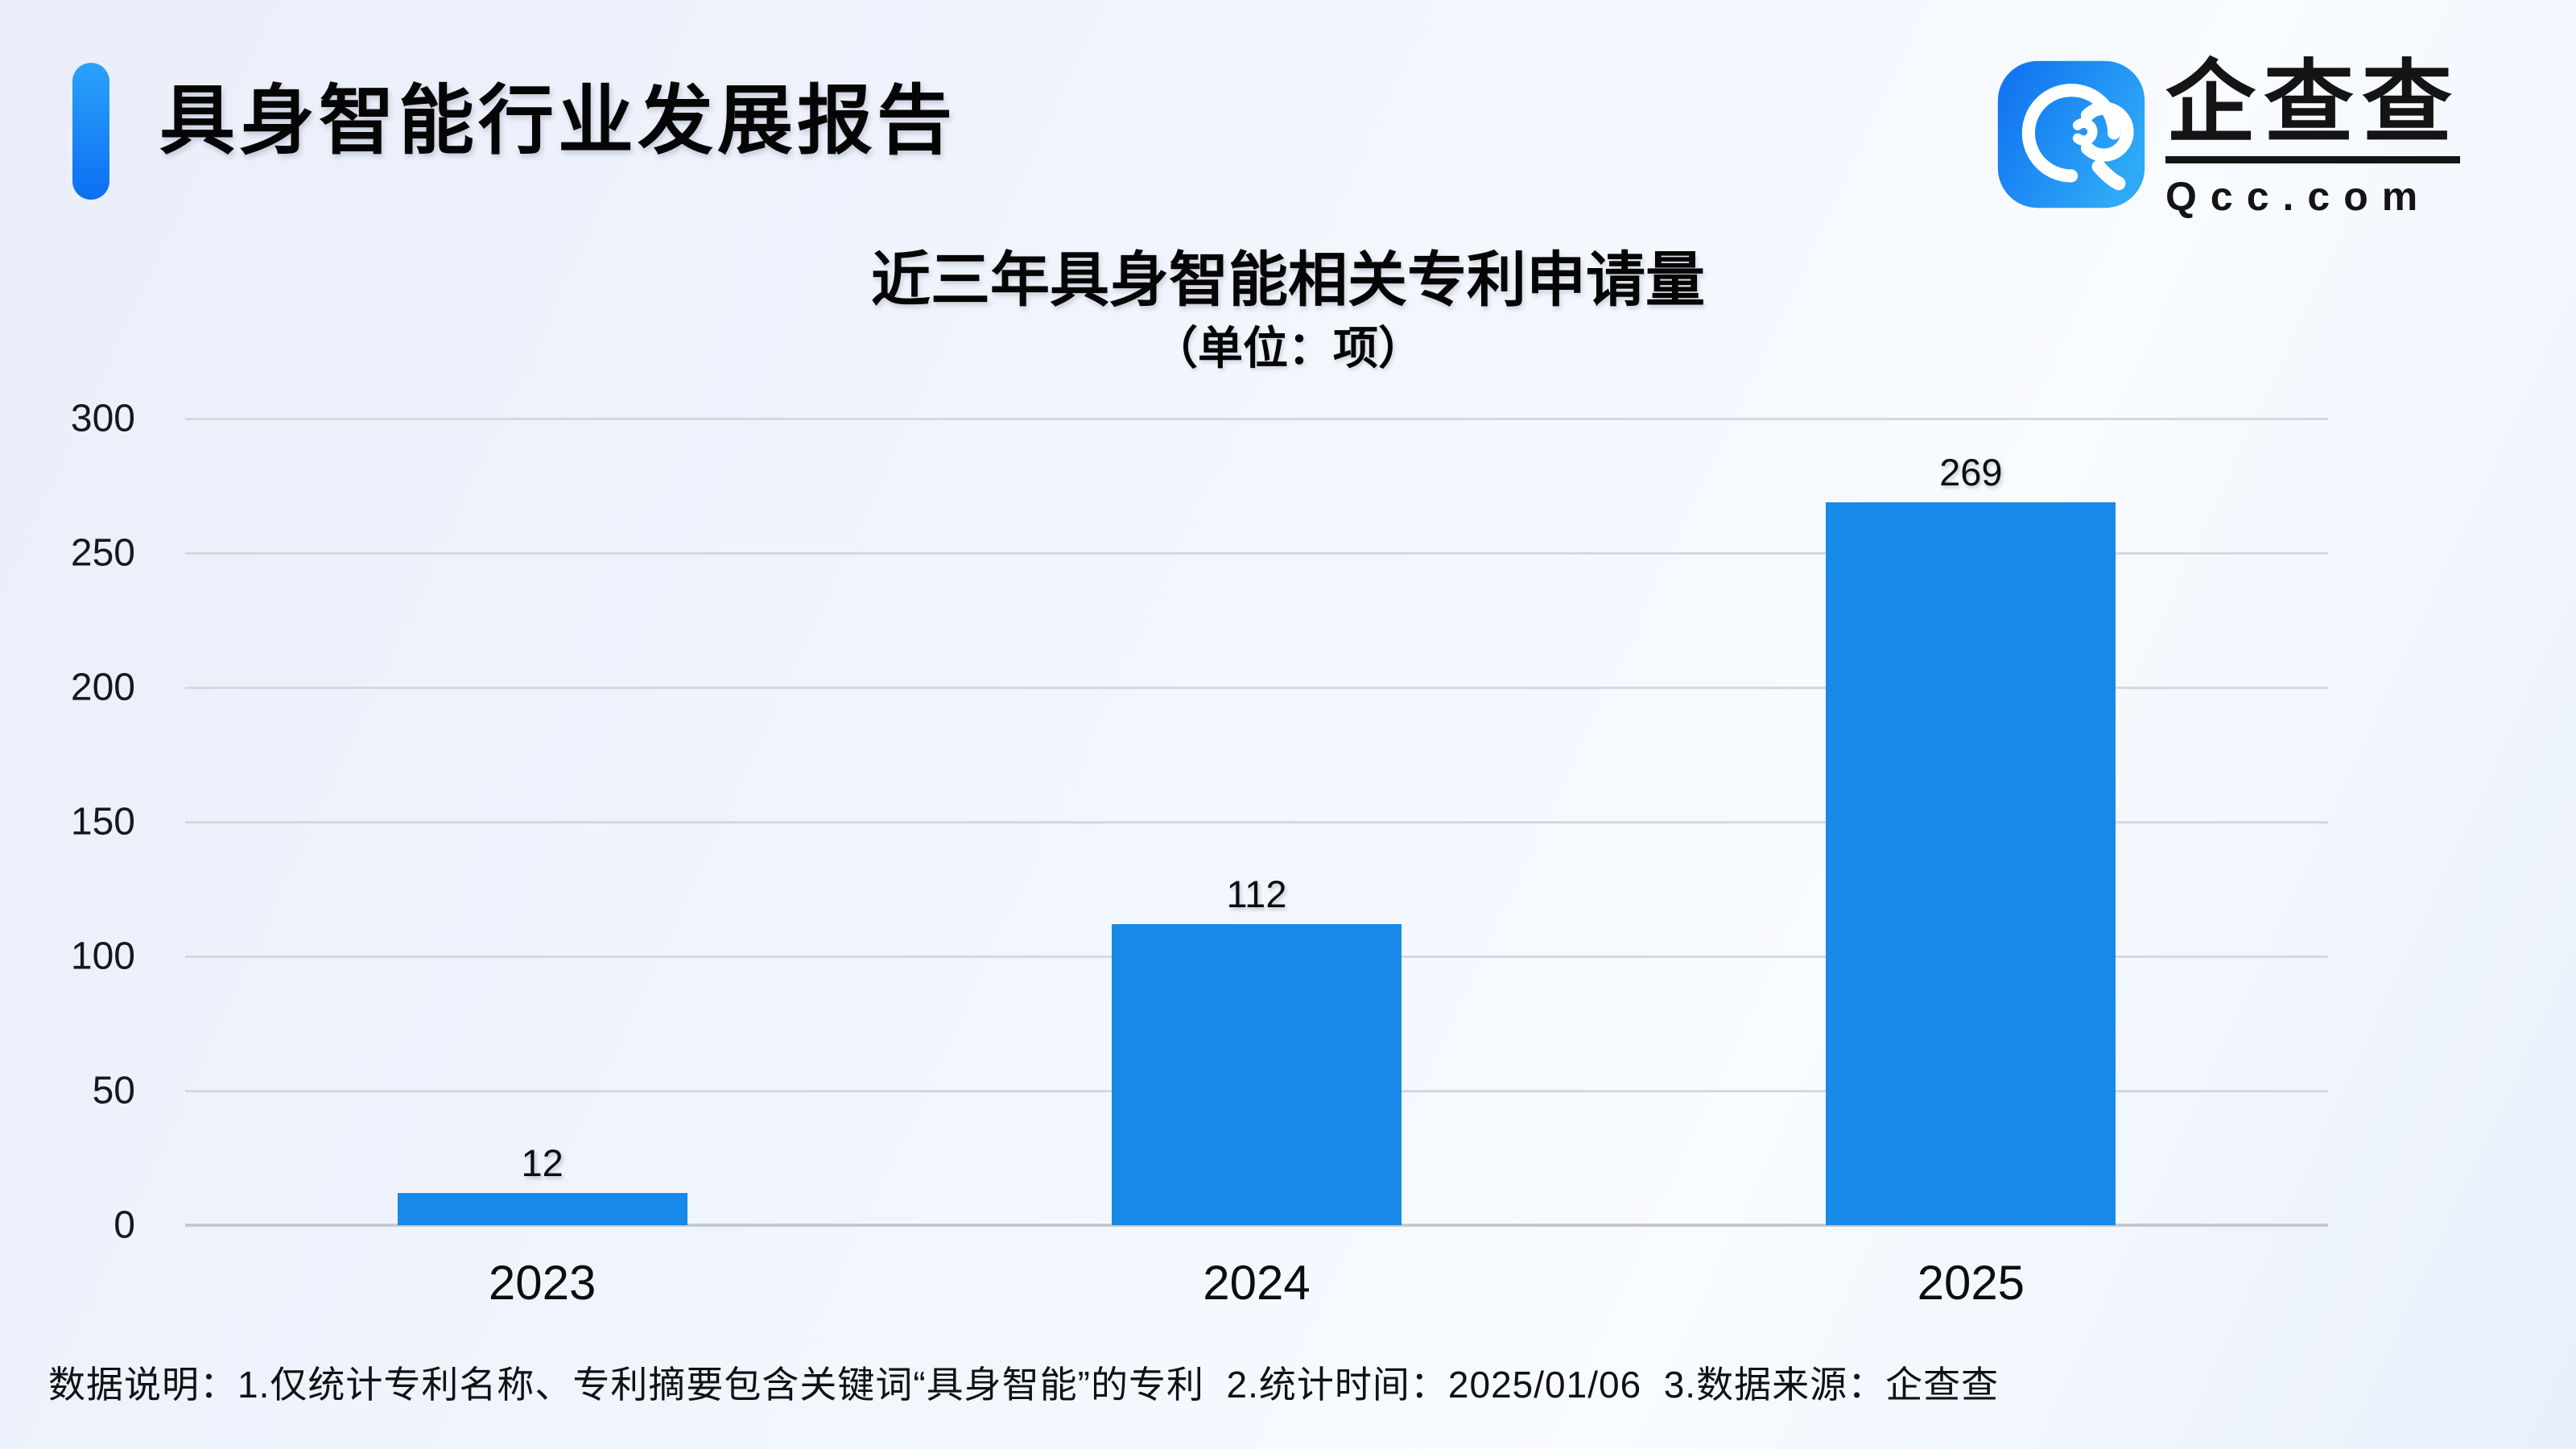  What do you see at coordinates (1971, 471) in the screenshot?
I see `bar-value-label: 269` at bounding box center [1971, 471].